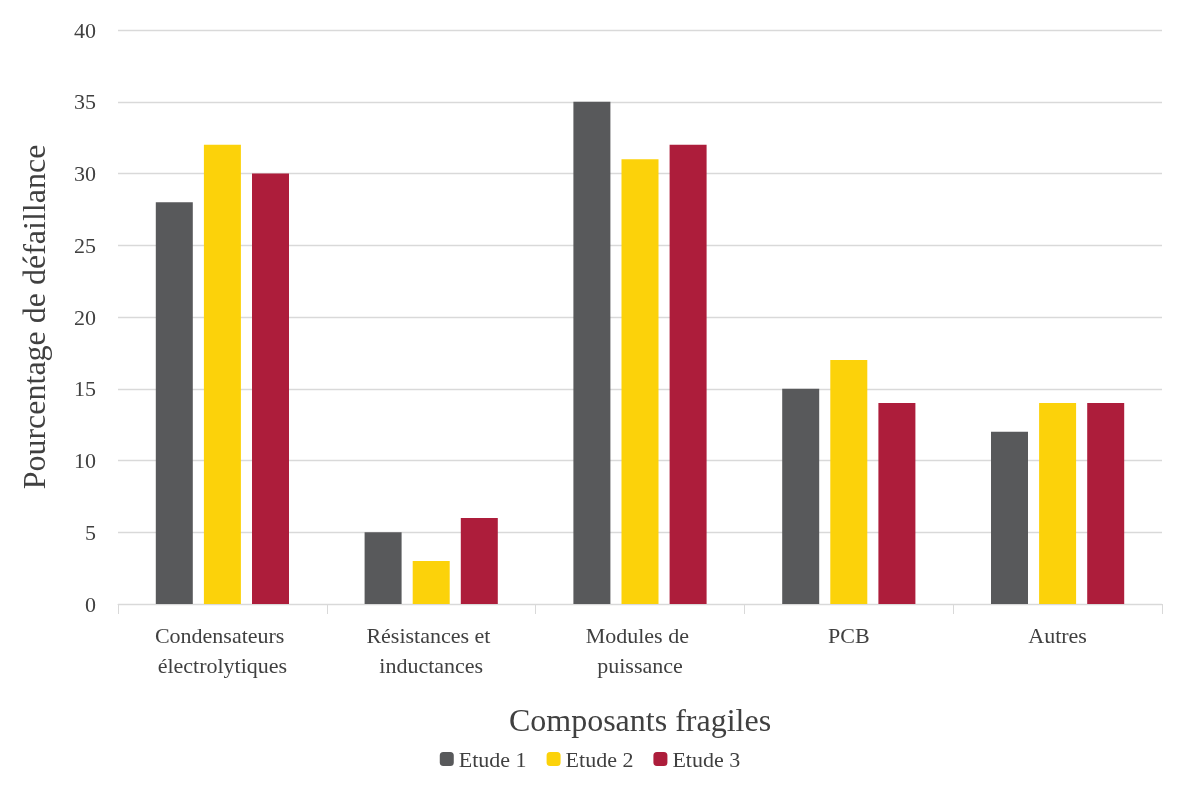 Image resolution: width=1180 pixels, height=791 pixels. I want to click on y-tick-label: 5, so click(90, 532).